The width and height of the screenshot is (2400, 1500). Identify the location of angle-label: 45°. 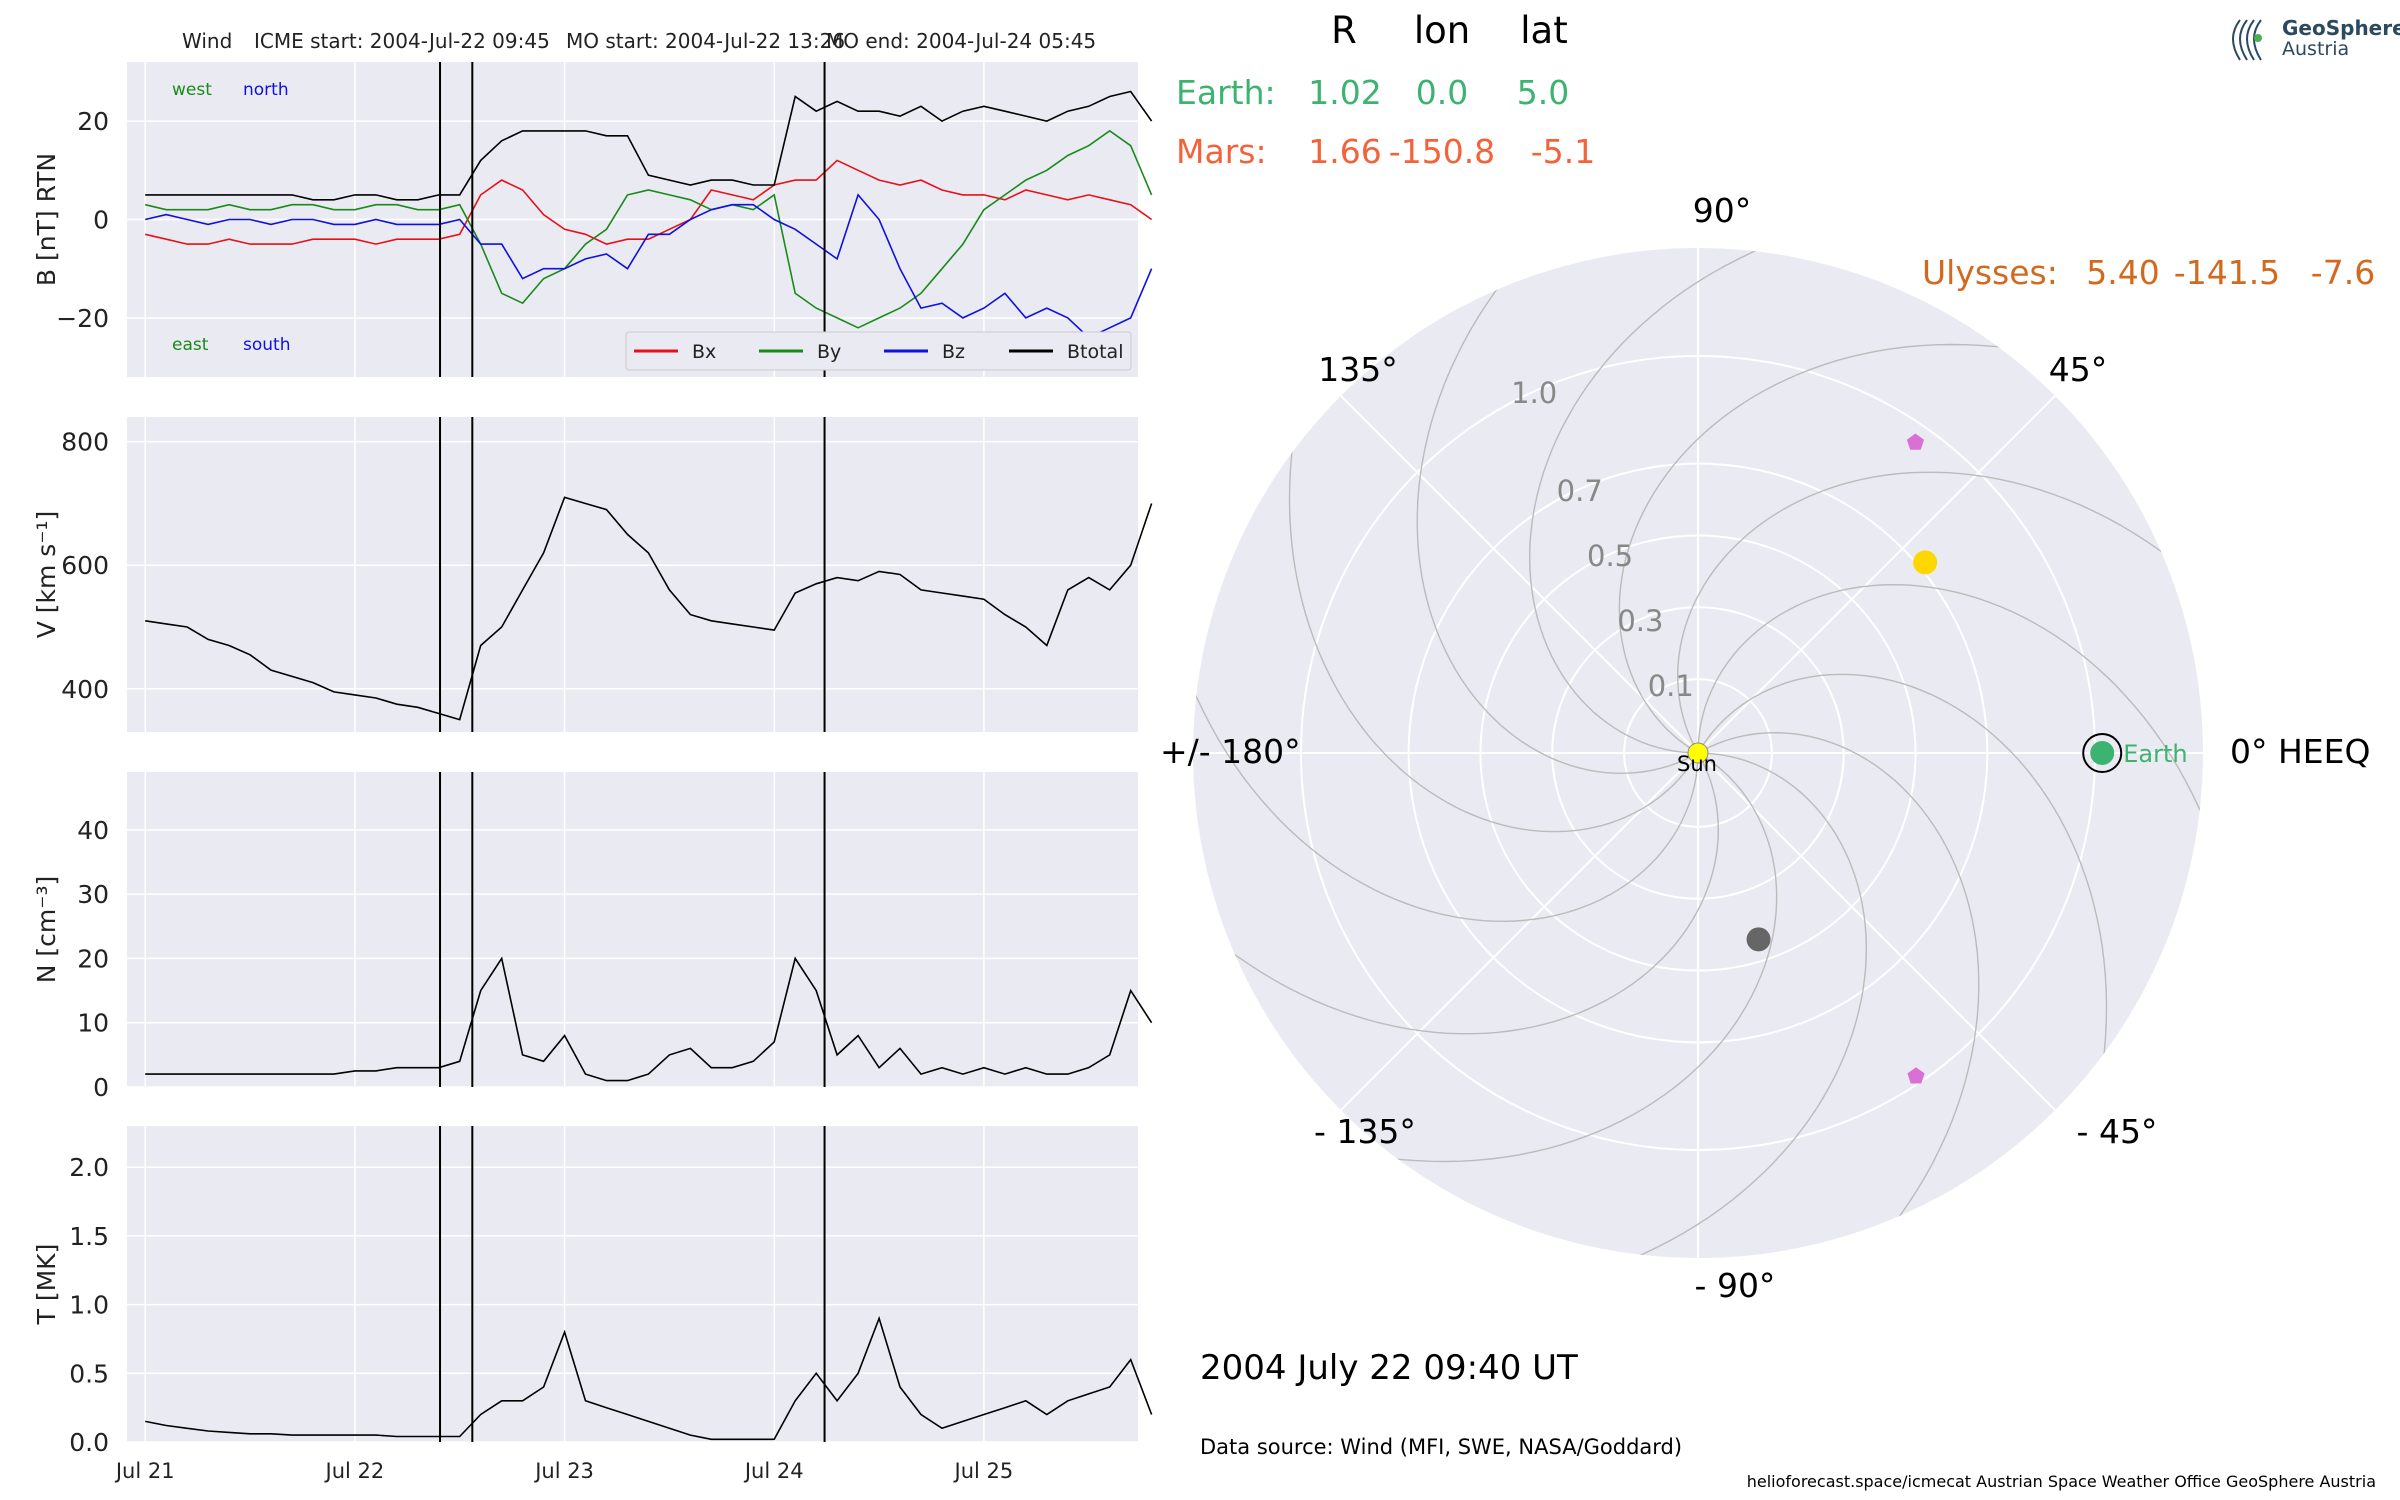
(2078, 369).